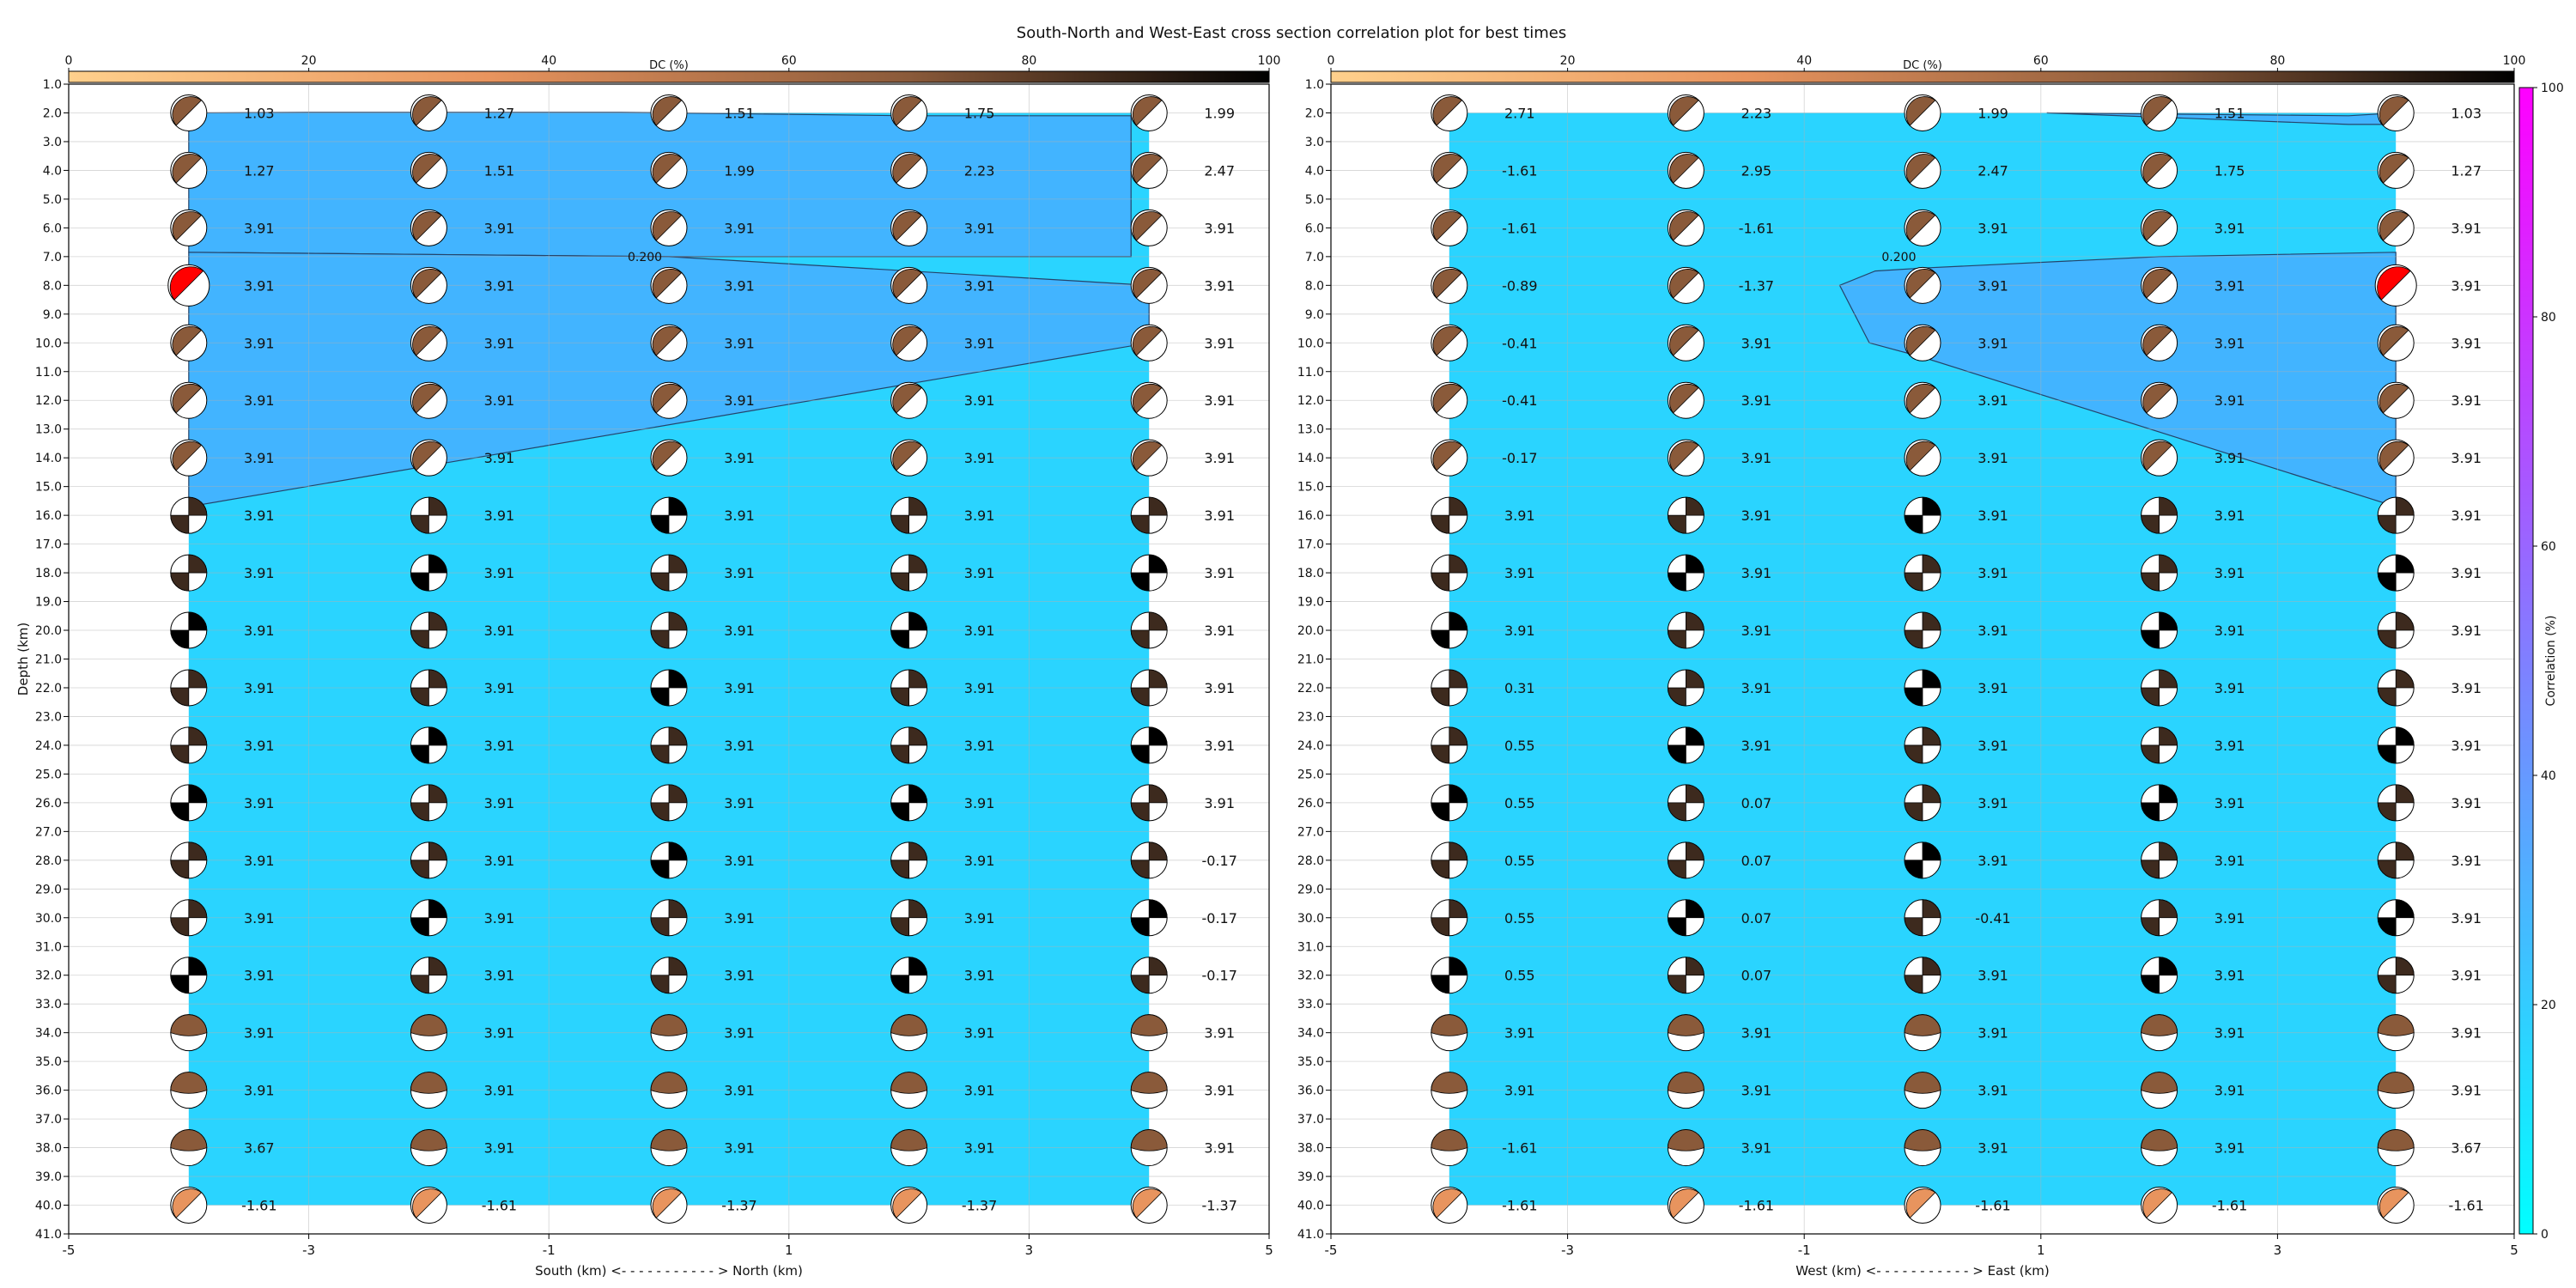 Image resolution: width=2576 pixels, height=1288 pixels. Describe the element at coordinates (48, 344) in the screenshot. I see `y-tick-label: 10.0` at that location.